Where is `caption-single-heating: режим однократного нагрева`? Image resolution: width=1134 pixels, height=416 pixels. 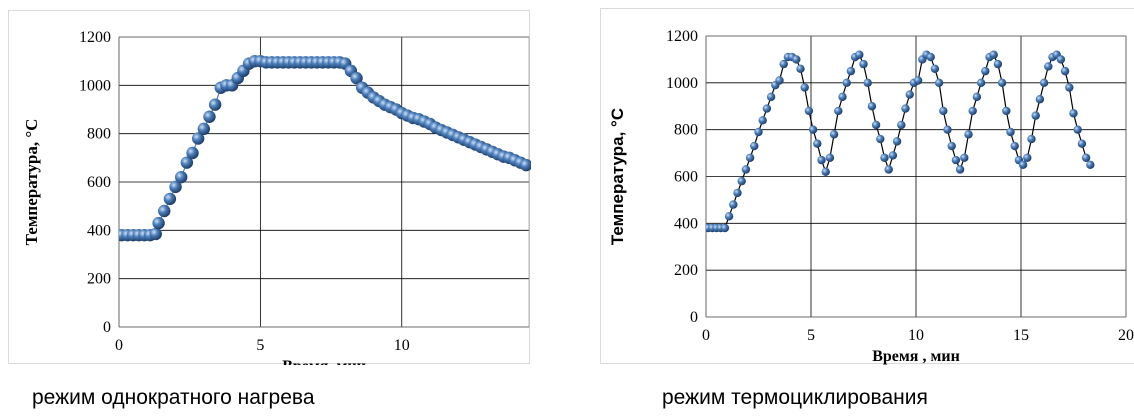 caption-single-heating: режим однократного нагрева is located at coordinates (173, 397).